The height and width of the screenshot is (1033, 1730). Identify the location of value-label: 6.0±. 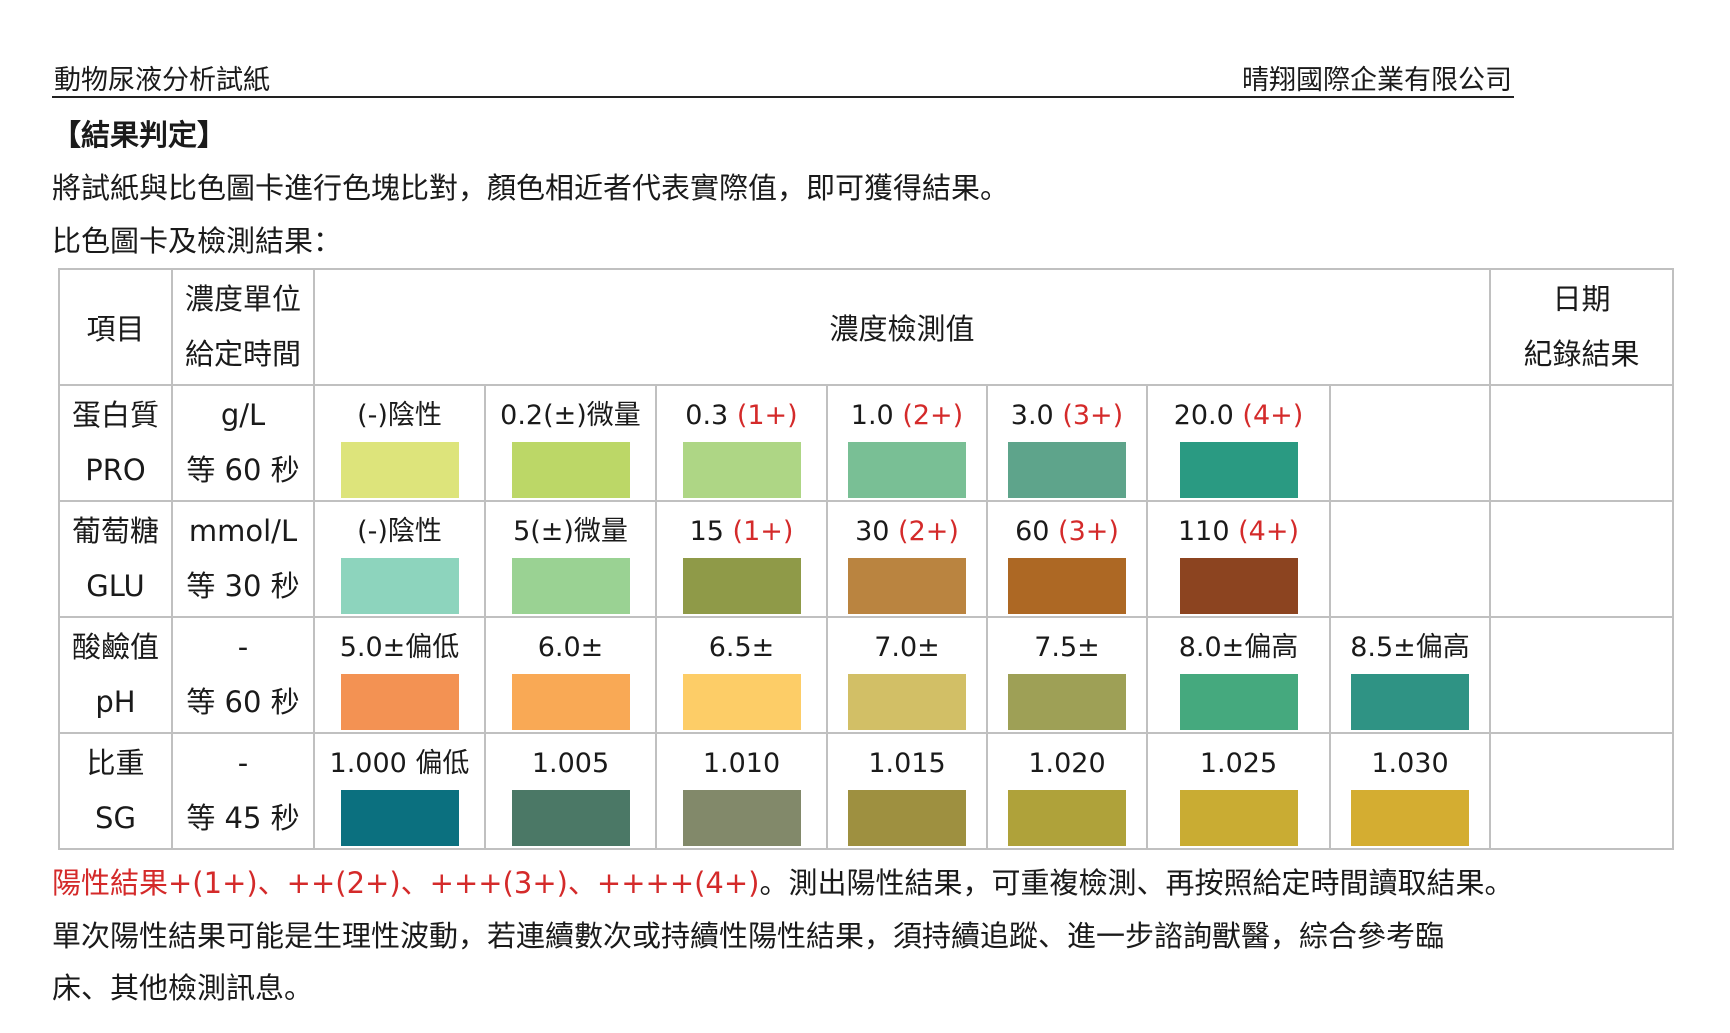
(570, 647).